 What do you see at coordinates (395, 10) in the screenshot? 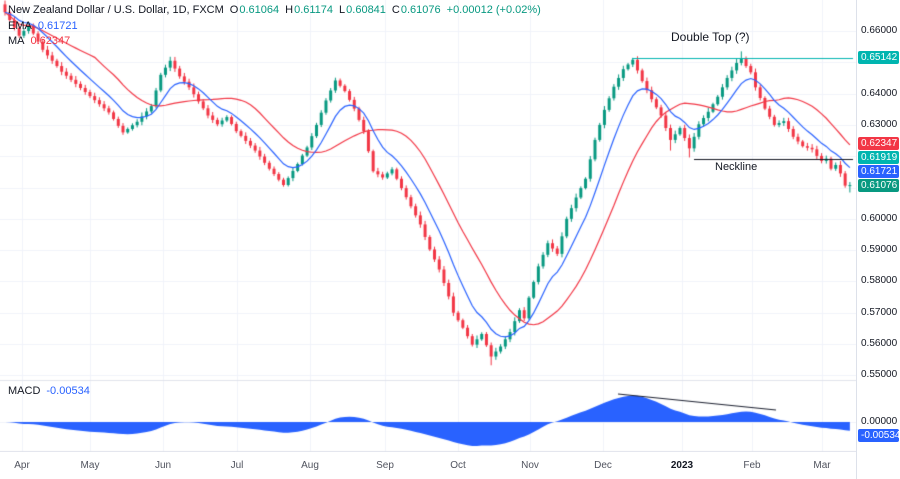
I see `close-letter: C` at bounding box center [395, 10].